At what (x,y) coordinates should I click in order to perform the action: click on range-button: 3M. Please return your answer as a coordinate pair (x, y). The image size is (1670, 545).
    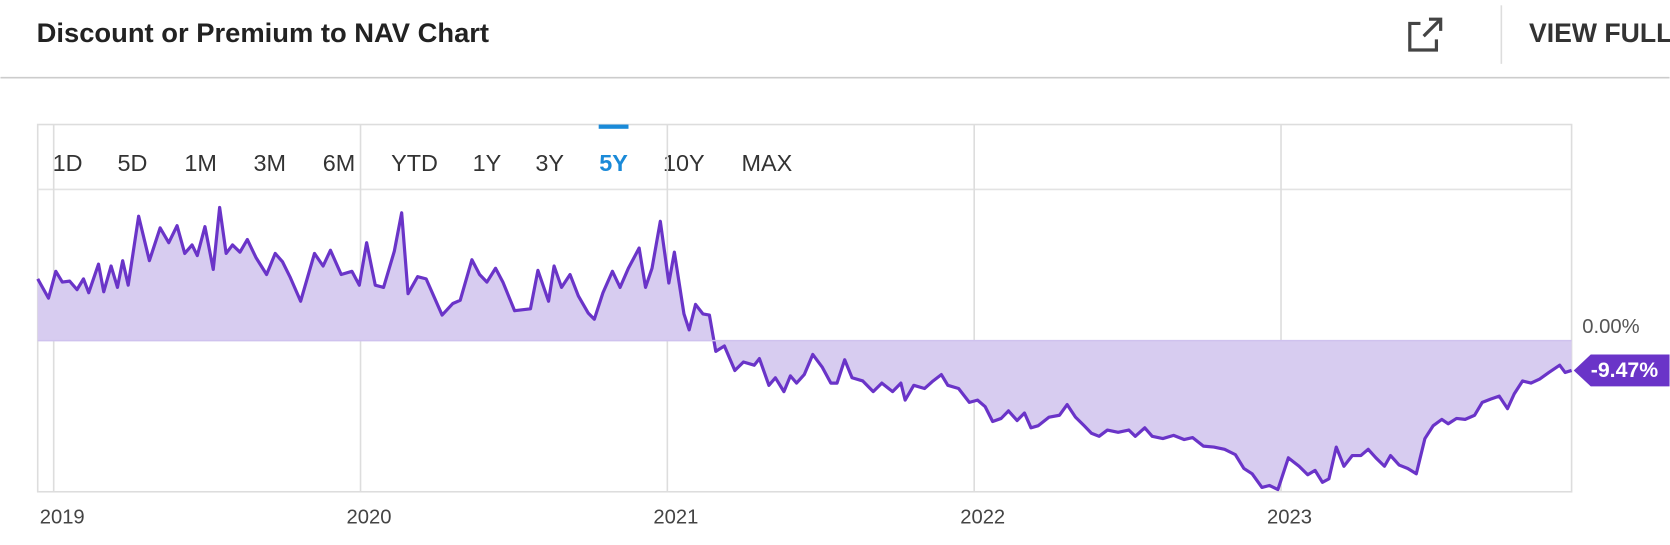
    Looking at the image, I should click on (270, 163).